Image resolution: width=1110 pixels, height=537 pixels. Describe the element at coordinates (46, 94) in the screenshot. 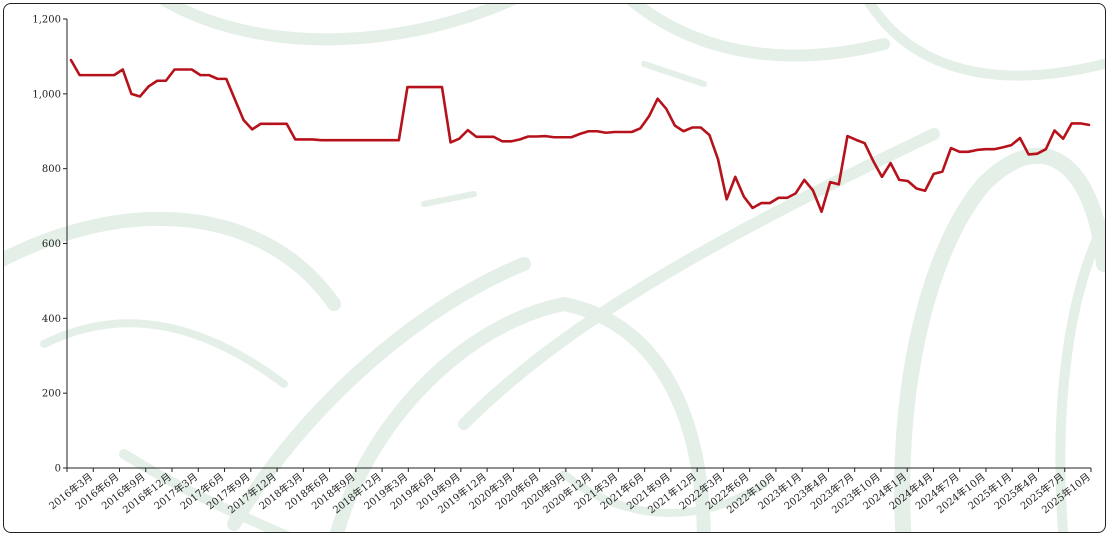

I see `y-tick-label: 1,000` at that location.